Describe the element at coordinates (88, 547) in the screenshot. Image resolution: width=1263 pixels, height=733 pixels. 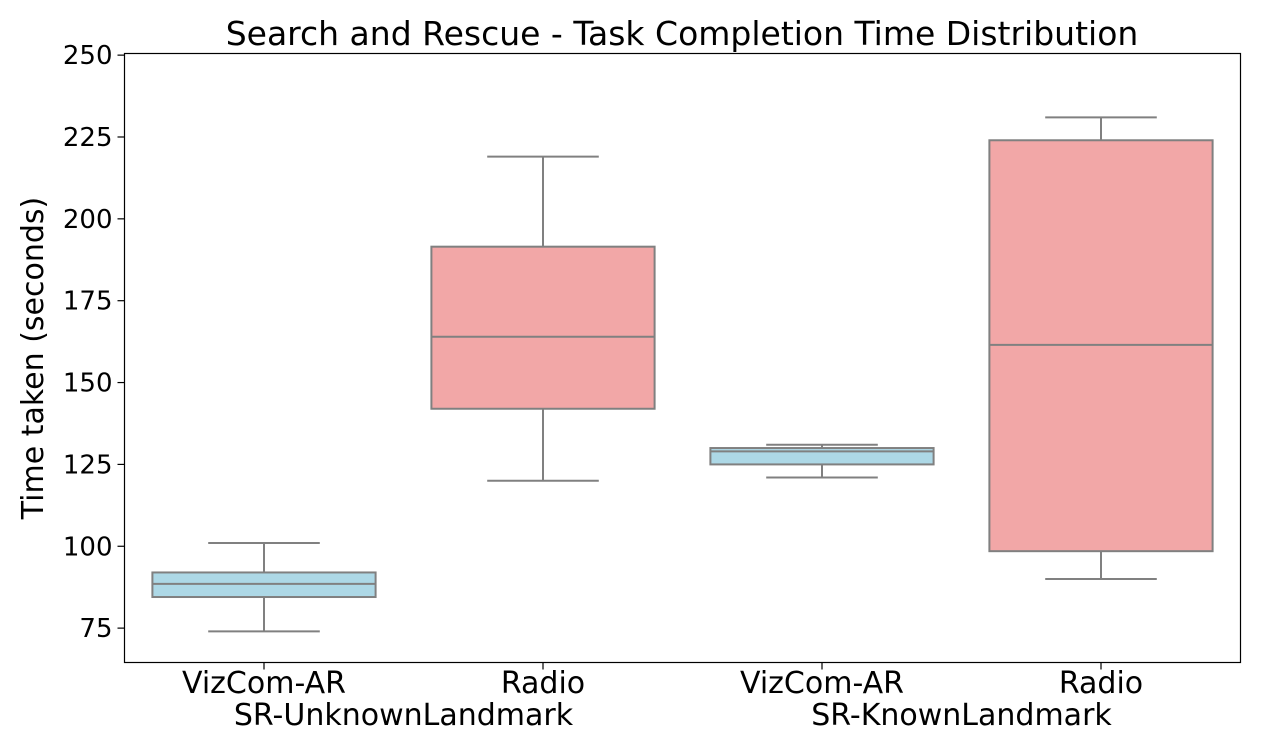
I see `y-tick-label: 100` at that location.